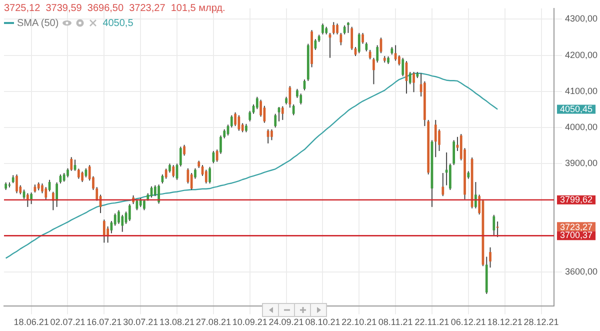 The image size is (600, 331). I want to click on annotation: 3725,12 3739,59 3696,50 3723,27 101,5 млрд., so click(115, 8).